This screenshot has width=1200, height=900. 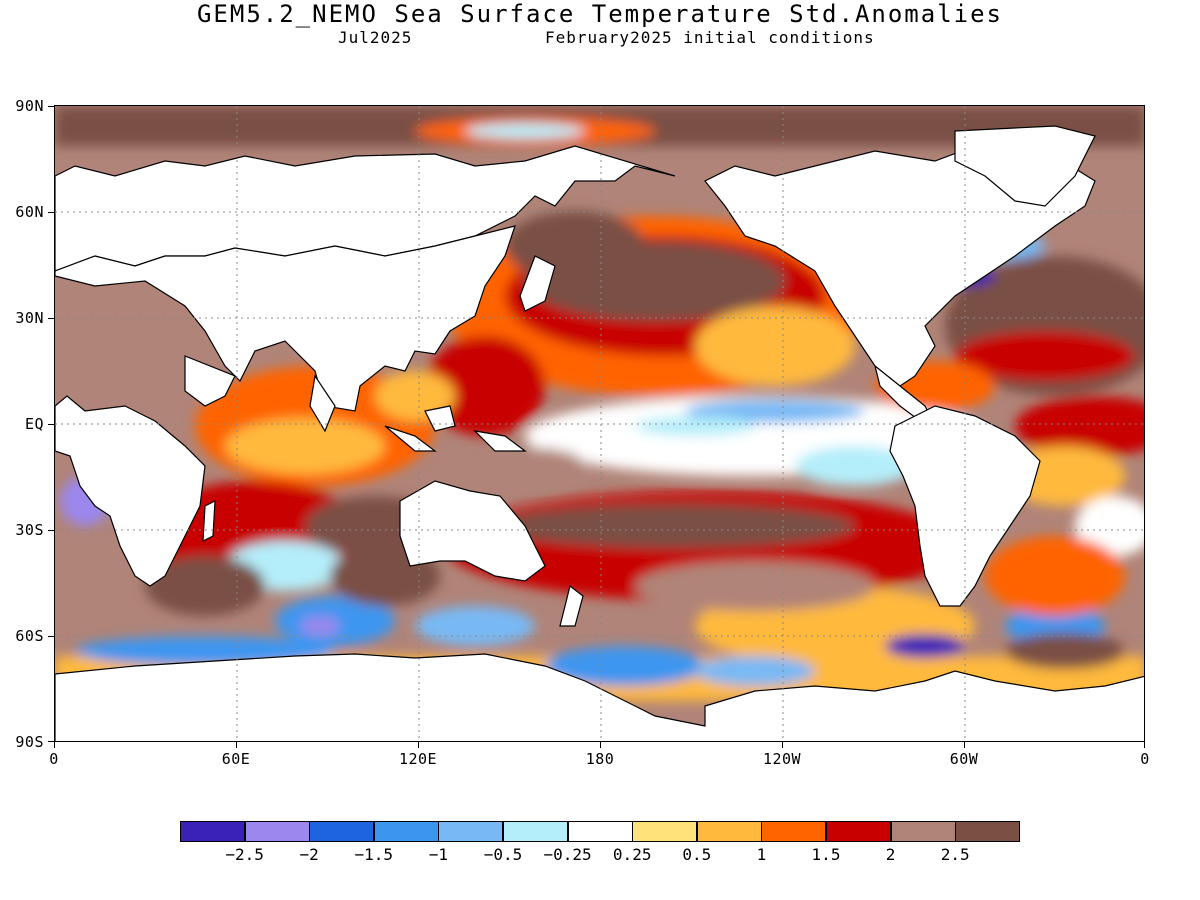 I want to click on madagascar, so click(x=209, y=521).